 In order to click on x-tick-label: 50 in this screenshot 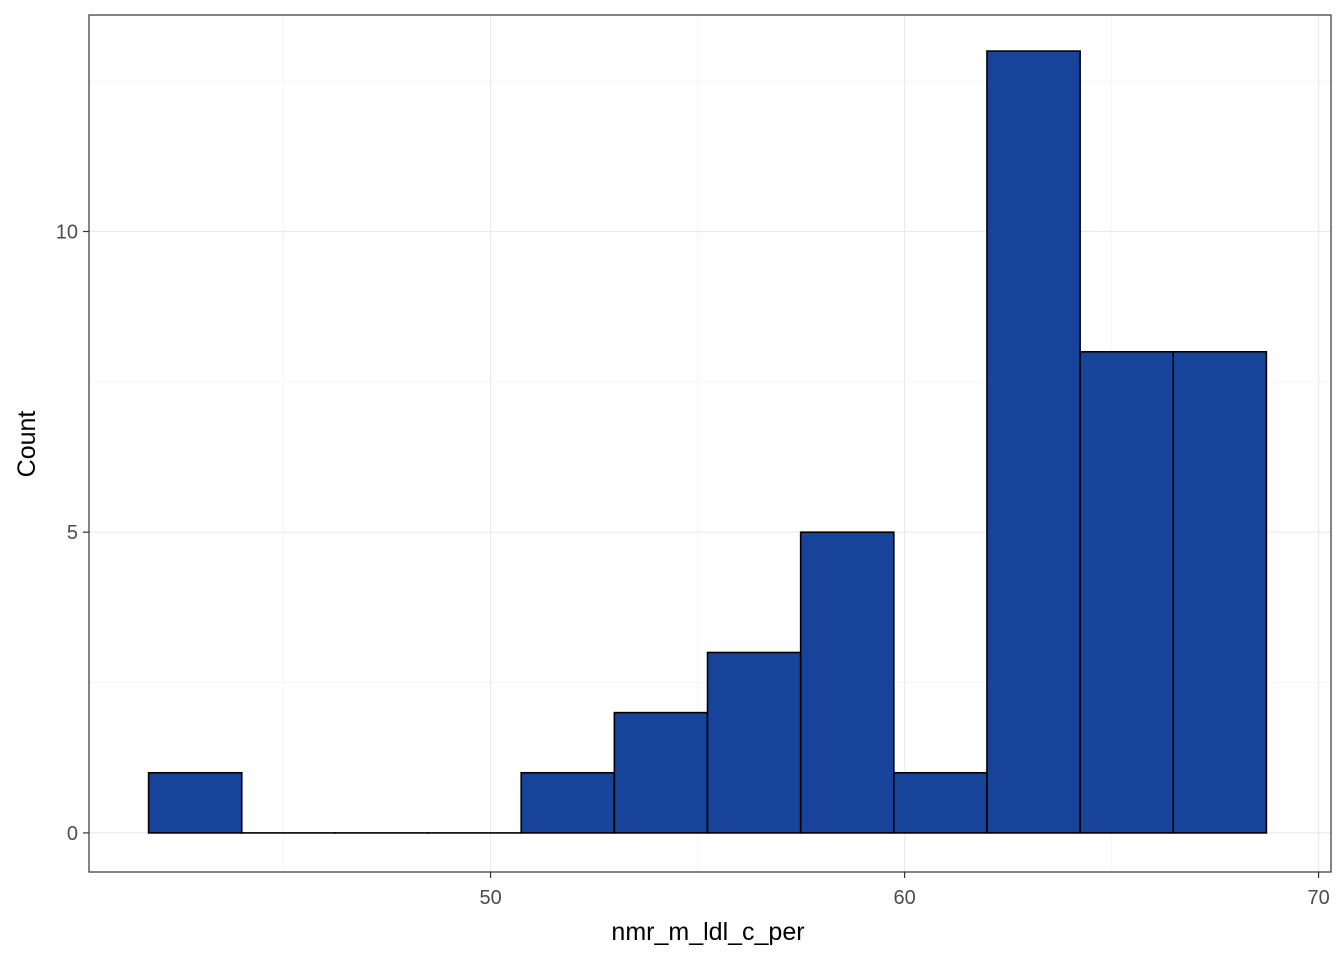, I will do `click(490, 898)`.